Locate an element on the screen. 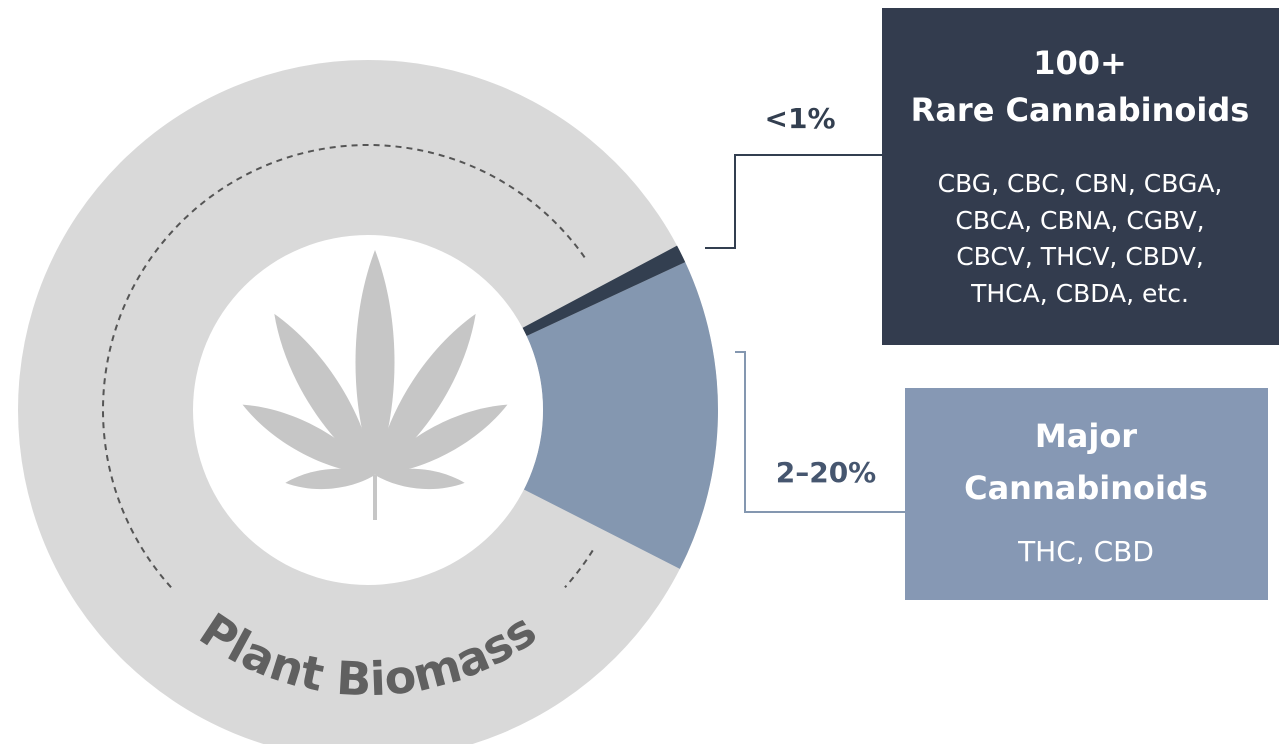 This screenshot has width=1279, height=744. rare-segment is located at coordinates (604, 291).